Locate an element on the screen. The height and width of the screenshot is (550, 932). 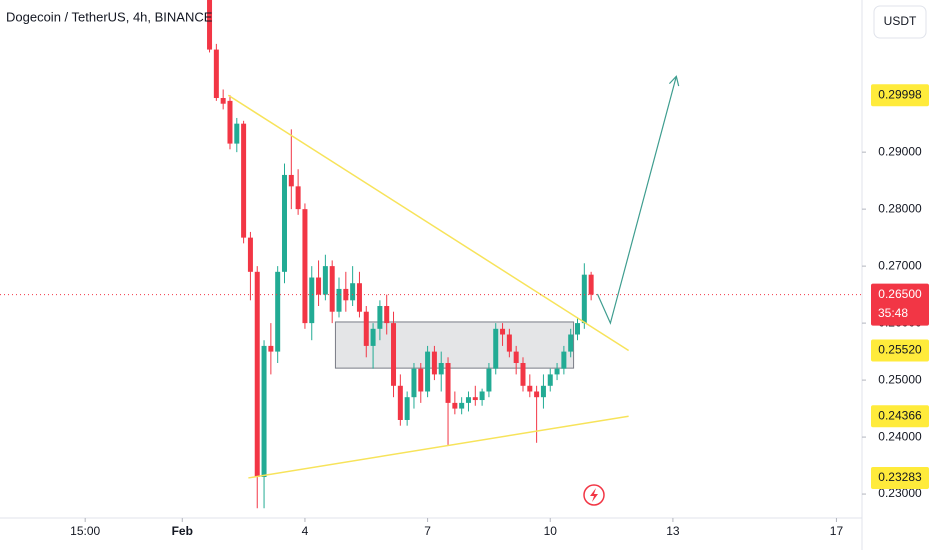
x-tick-label: 17 is located at coordinates (837, 531).